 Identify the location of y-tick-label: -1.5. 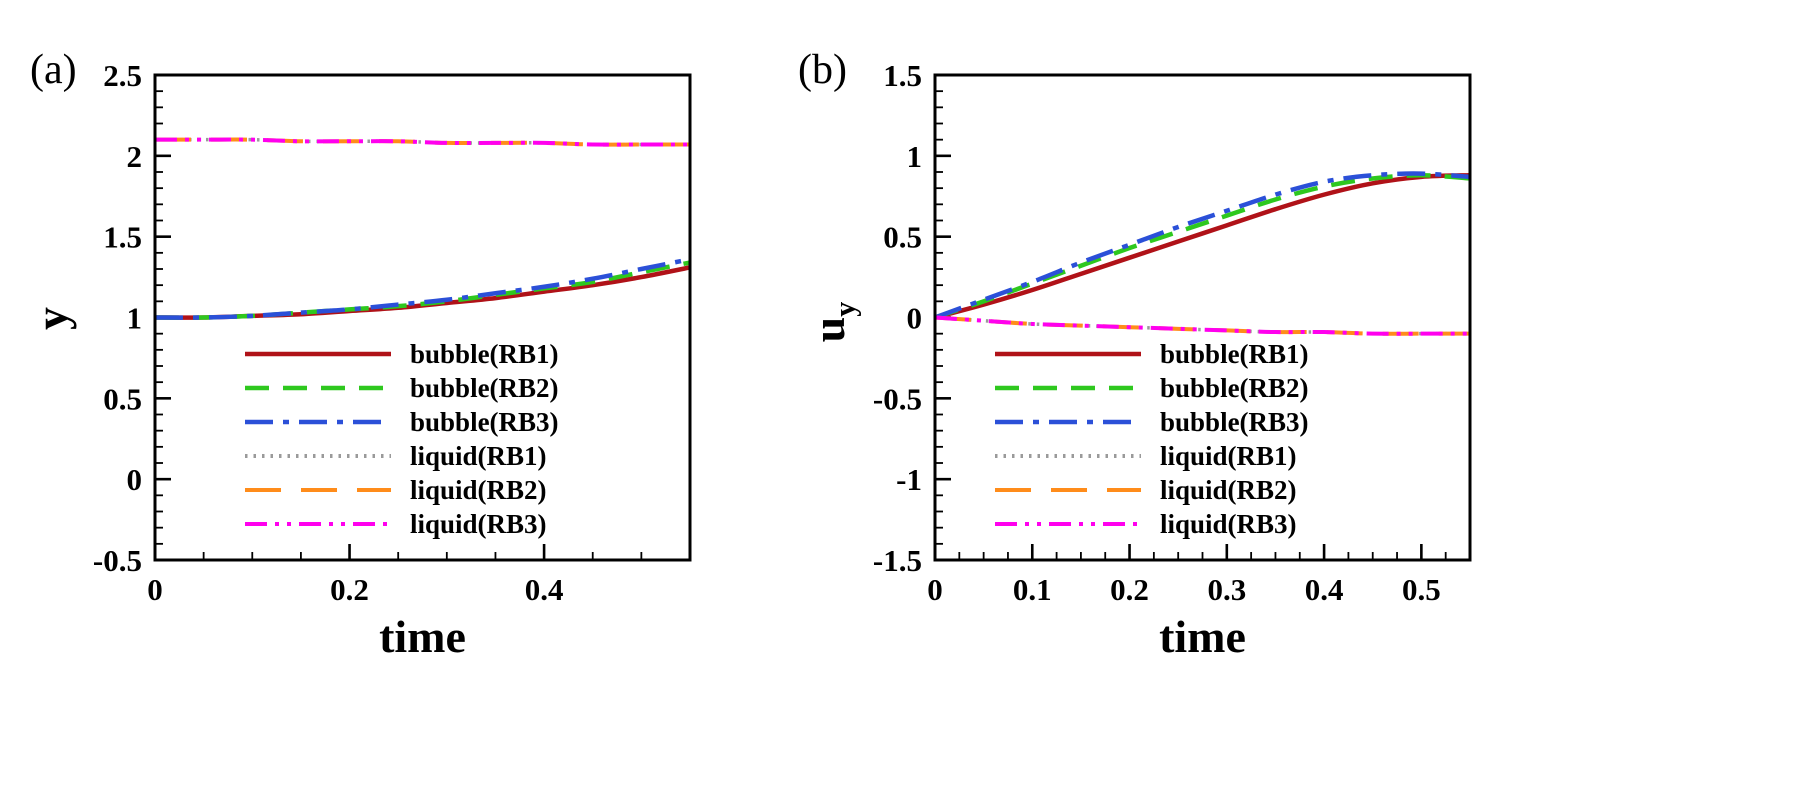
(897, 560).